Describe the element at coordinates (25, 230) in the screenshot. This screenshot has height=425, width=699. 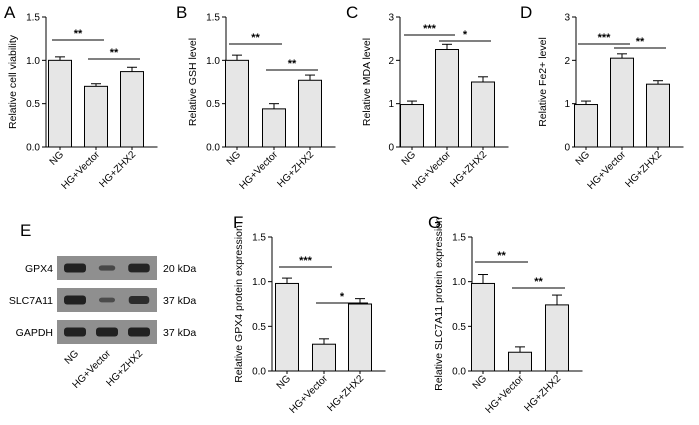
I see `panel-label-e: E` at that location.